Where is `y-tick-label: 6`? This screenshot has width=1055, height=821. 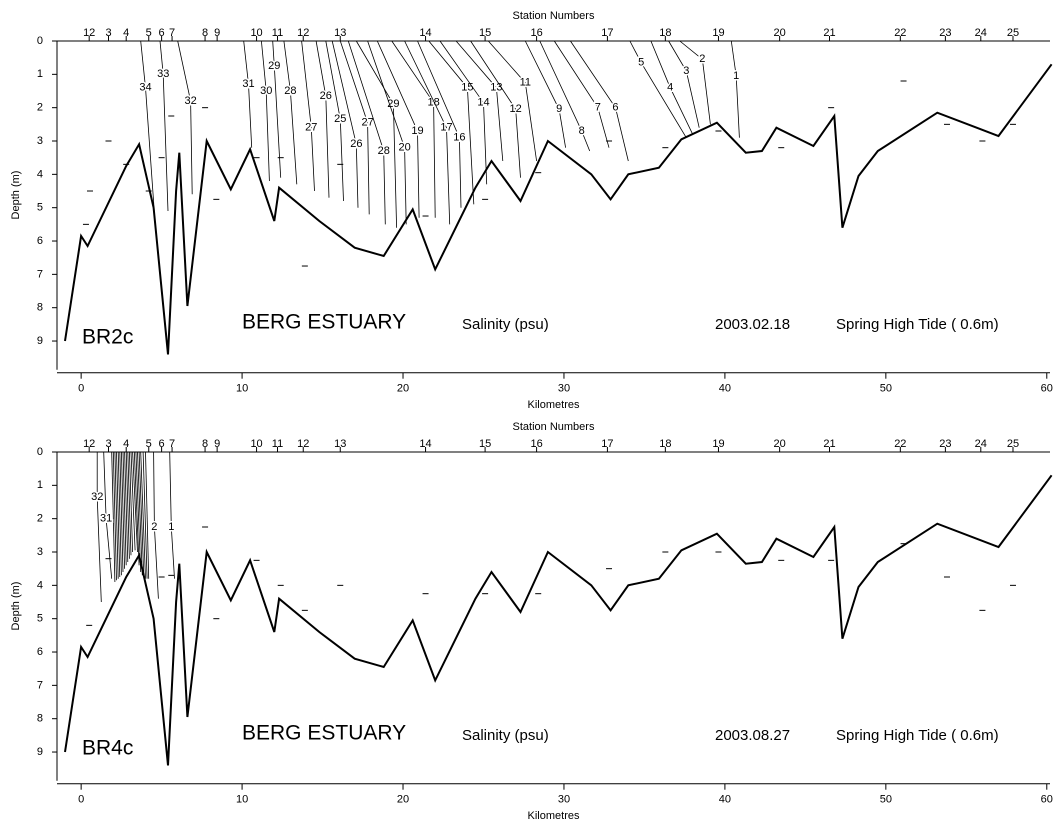
y-tick-label: 6 is located at coordinates (40, 652).